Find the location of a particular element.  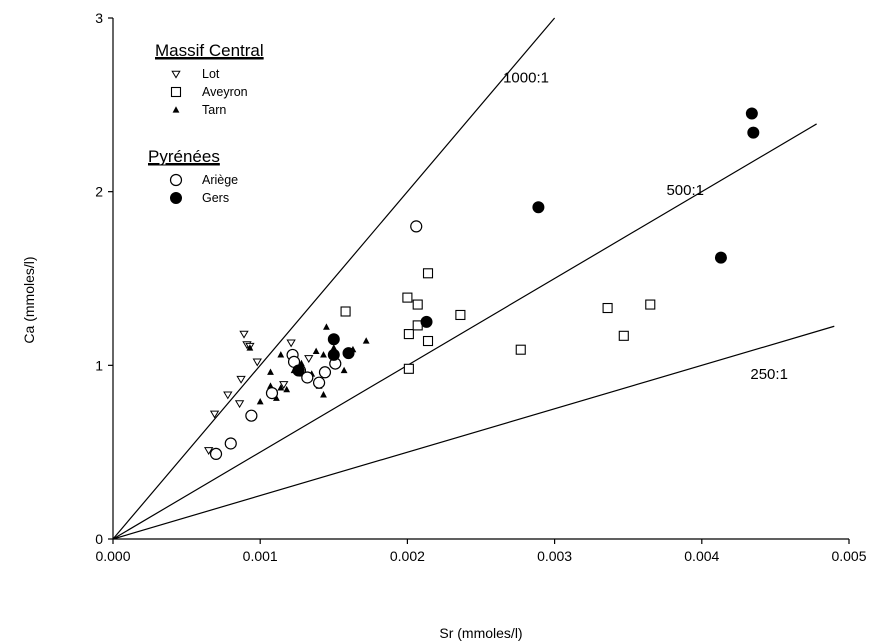

x-axis-label: Sr (mmoles/l) is located at coordinates (480, 633).